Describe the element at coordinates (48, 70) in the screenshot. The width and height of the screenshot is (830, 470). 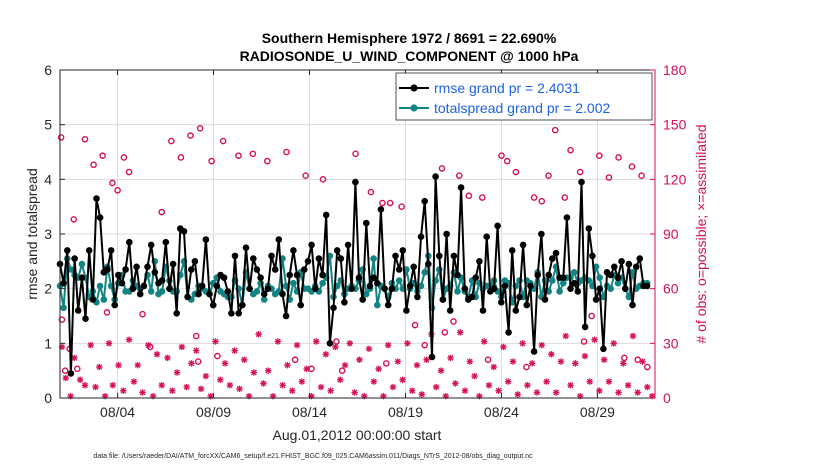
I see `y-left-tick-label: 6` at that location.